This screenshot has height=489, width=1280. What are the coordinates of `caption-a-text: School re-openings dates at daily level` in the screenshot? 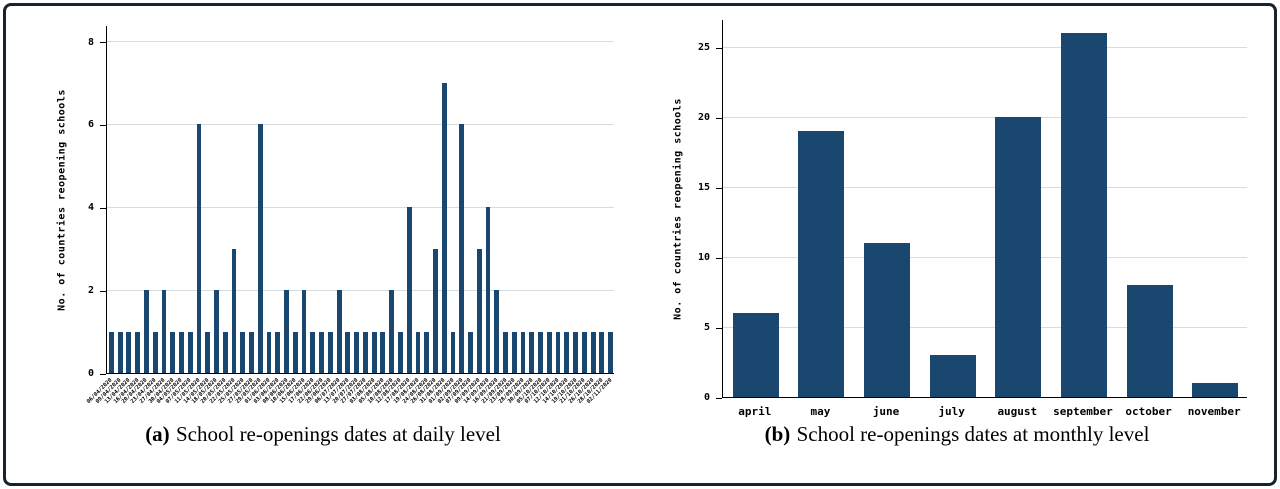 It's located at (338, 434).